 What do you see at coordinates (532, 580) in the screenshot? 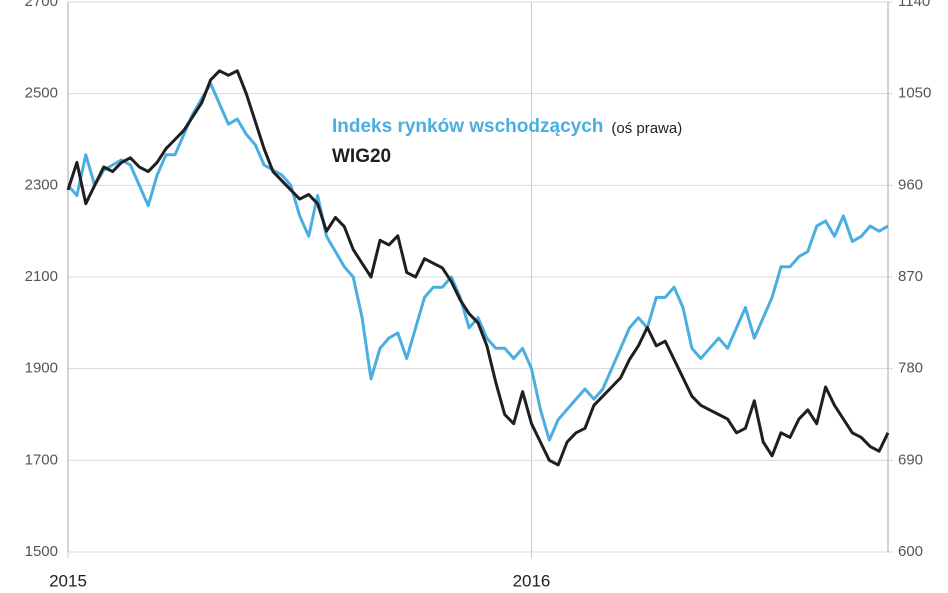
I see `x-tick-label: 2016` at bounding box center [532, 580].